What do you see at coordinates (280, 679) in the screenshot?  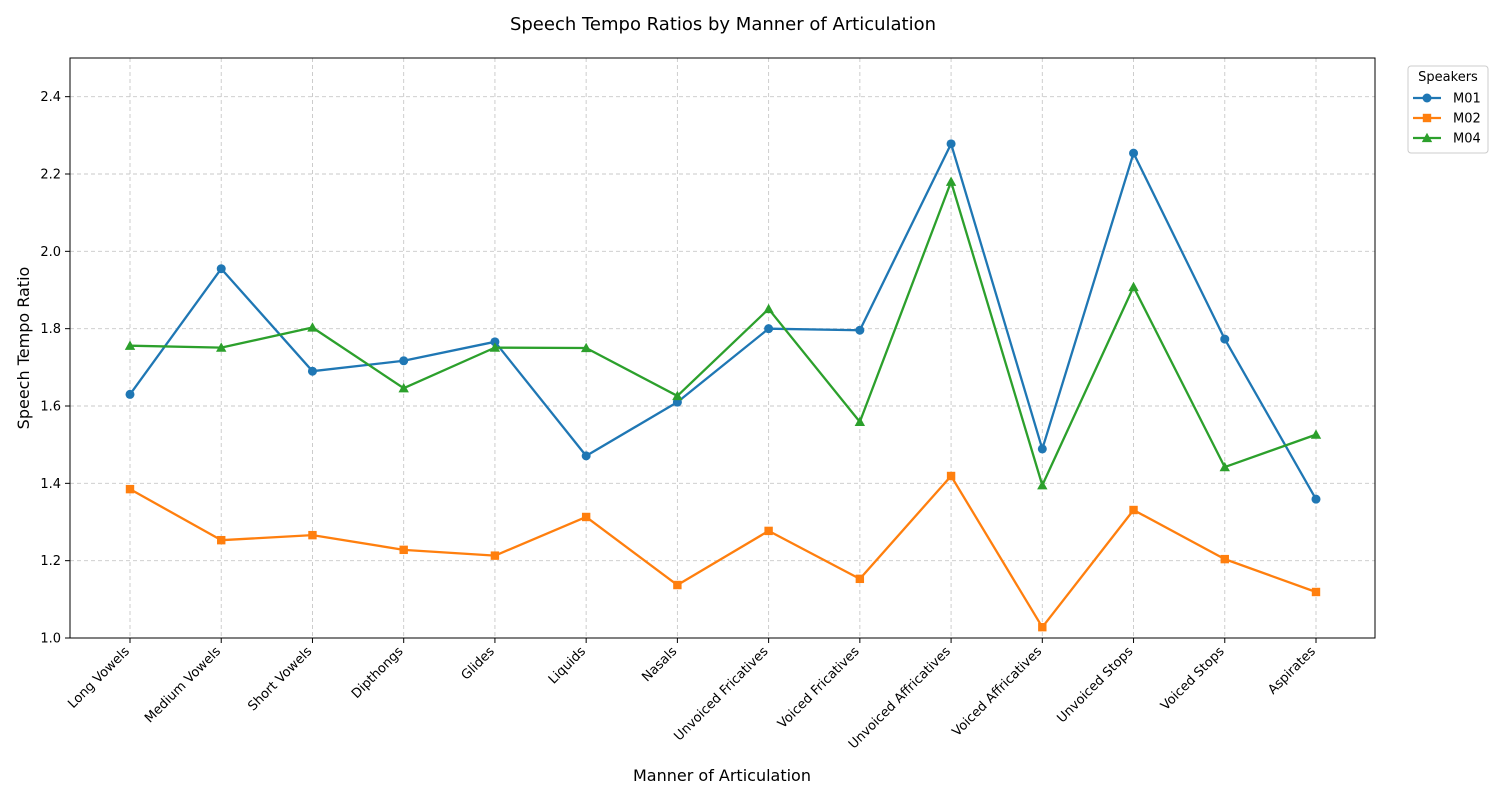 I see `x-tick-label: Short Vowels` at bounding box center [280, 679].